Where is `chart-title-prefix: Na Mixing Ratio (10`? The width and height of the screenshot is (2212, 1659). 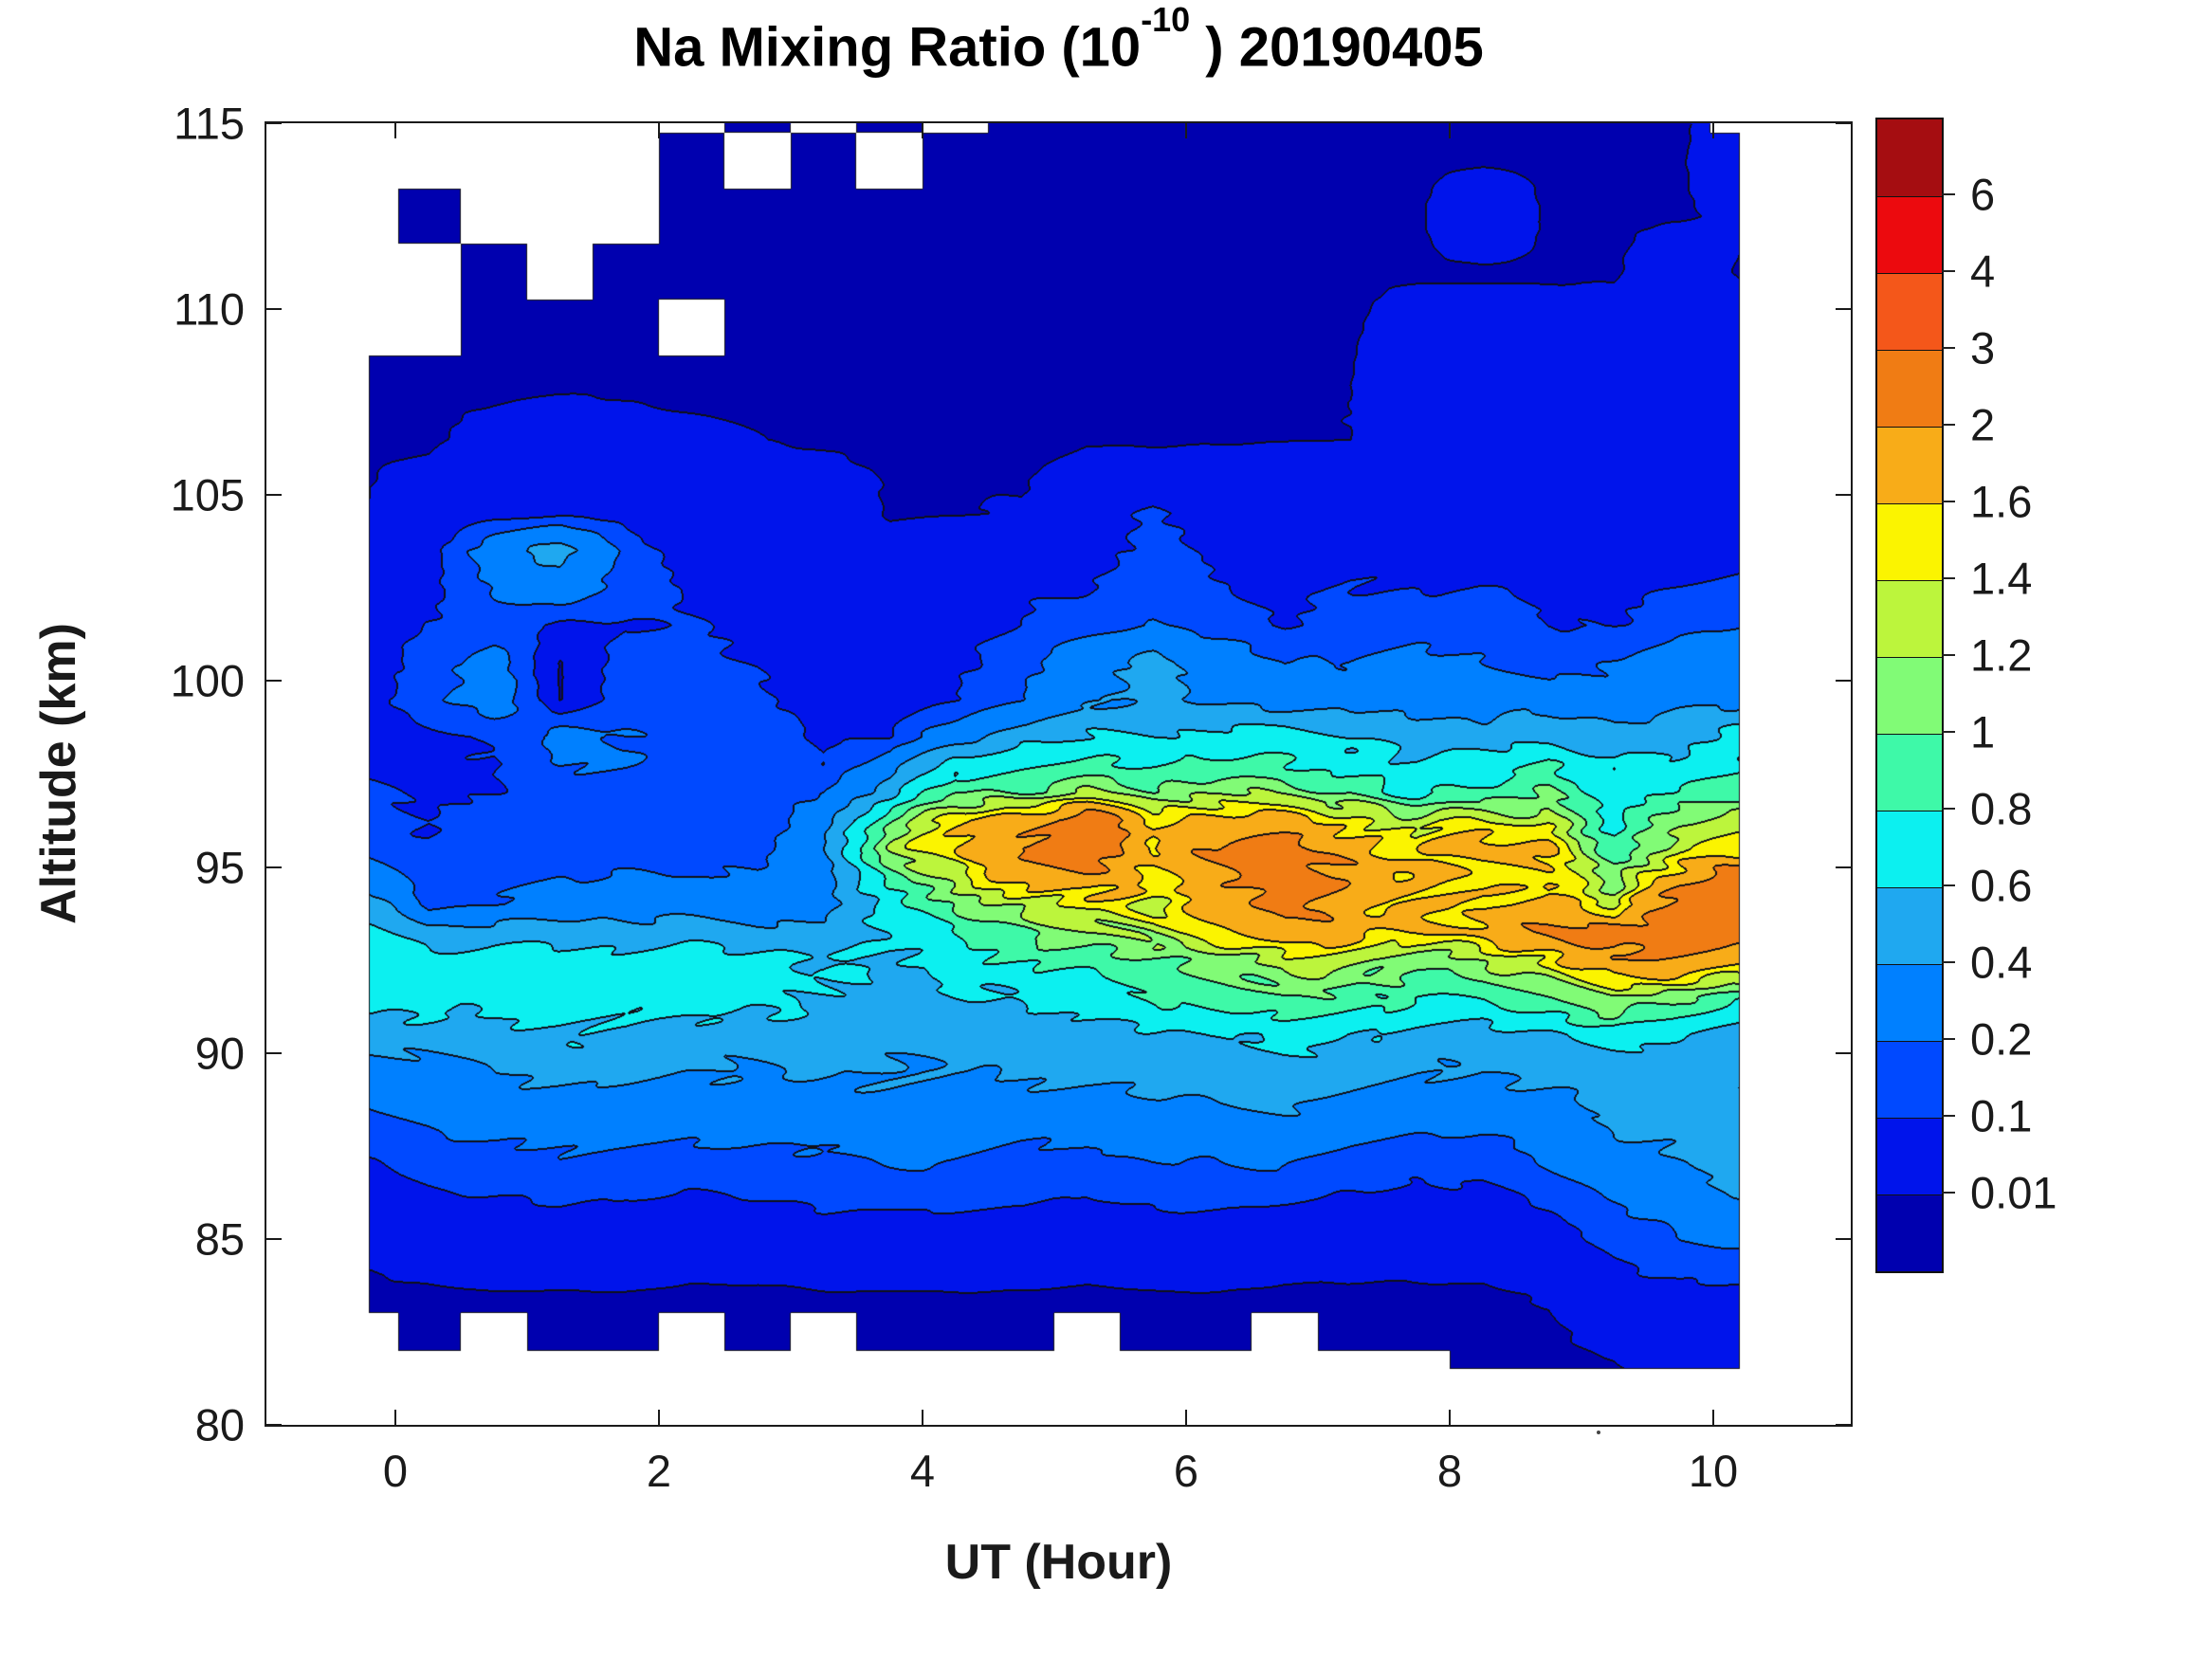 chart-title-prefix: Na Mixing Ratio (10 is located at coordinates (887, 47).